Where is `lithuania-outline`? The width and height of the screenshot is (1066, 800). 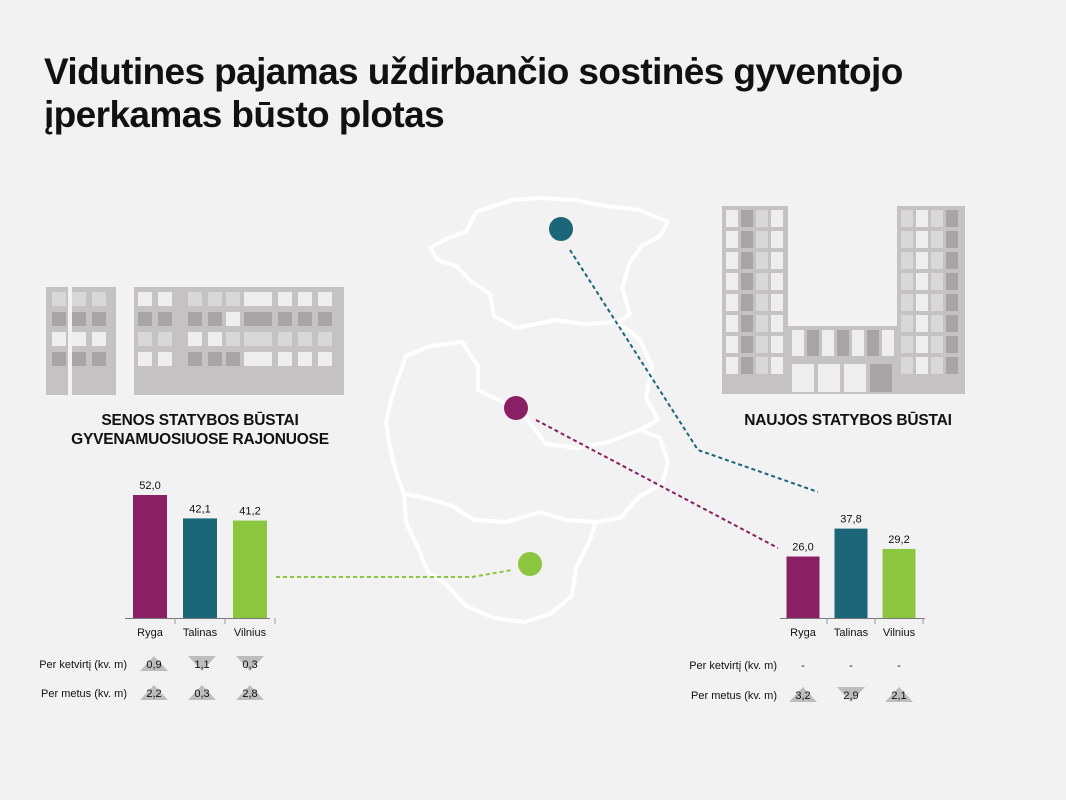
lithuania-outline is located at coordinates (500, 558).